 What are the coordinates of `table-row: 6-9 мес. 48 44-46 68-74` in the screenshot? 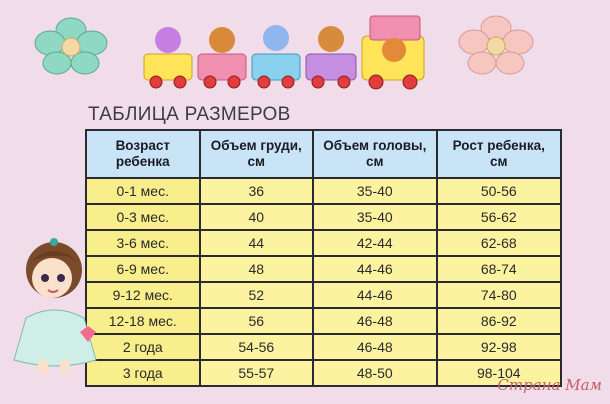 It's located at (323, 269).